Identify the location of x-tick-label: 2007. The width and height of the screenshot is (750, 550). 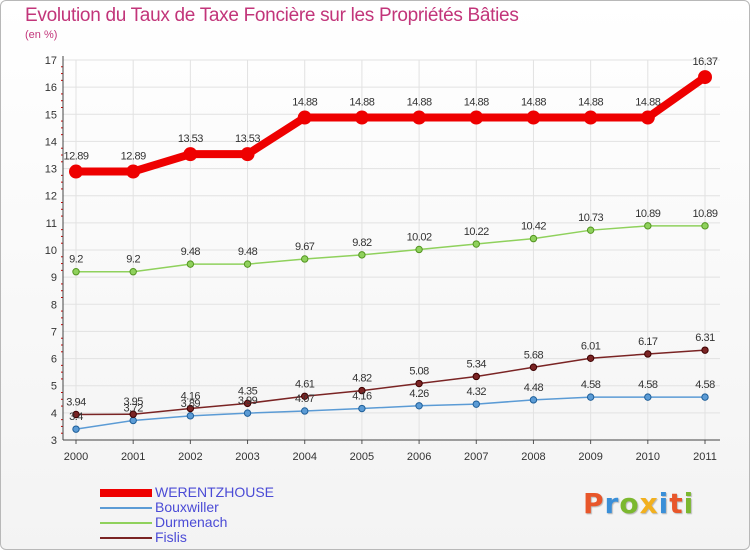
(476, 457).